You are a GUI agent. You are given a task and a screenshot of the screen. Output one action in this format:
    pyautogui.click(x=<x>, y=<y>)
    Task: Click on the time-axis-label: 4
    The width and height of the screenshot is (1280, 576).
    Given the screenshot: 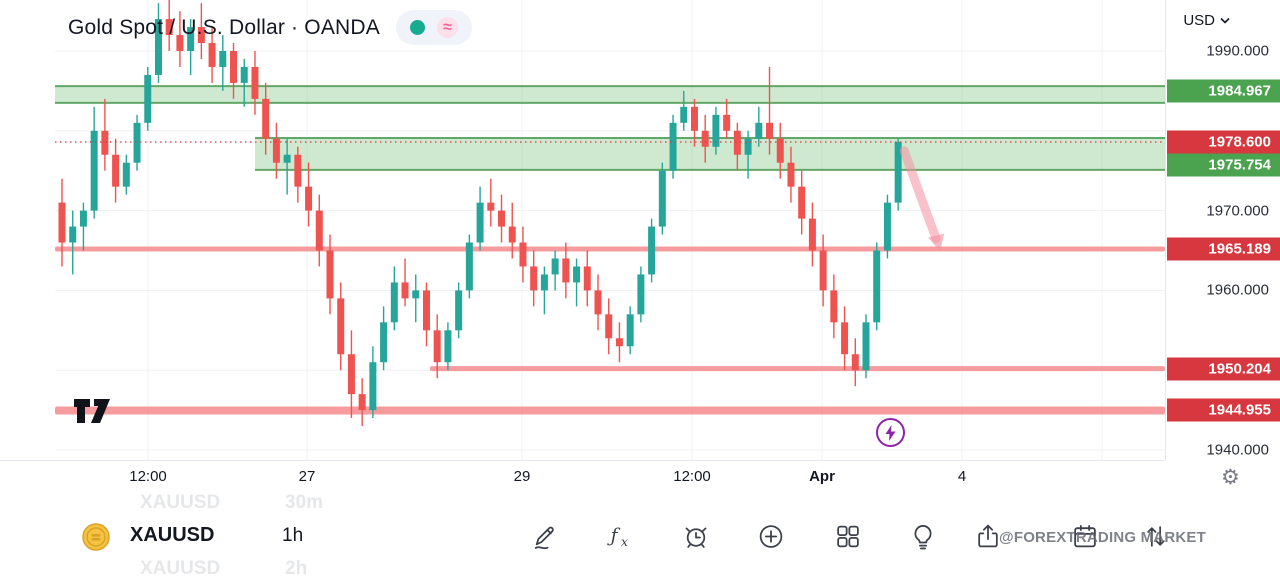 What is the action you would take?
    pyautogui.click(x=962, y=476)
    